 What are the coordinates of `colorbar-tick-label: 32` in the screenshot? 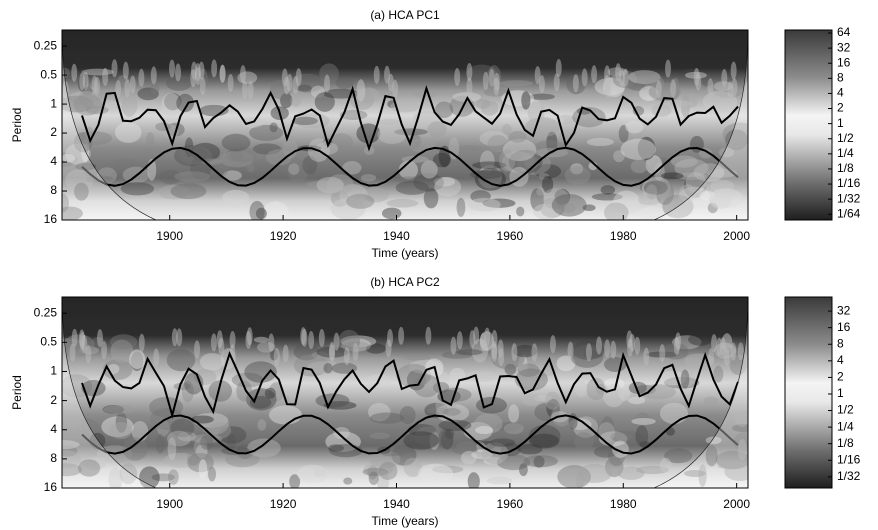 It's located at (844, 47).